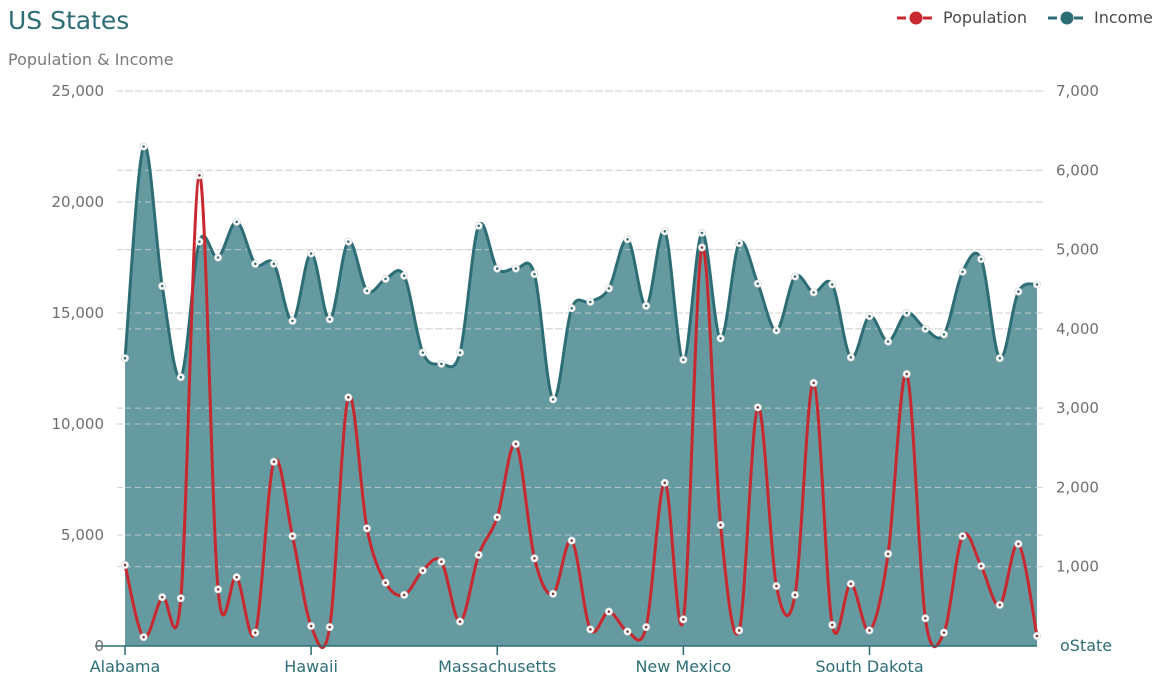  What do you see at coordinates (1077, 170) in the screenshot?
I see `y-right-tick-label-5: 6,000` at bounding box center [1077, 170].